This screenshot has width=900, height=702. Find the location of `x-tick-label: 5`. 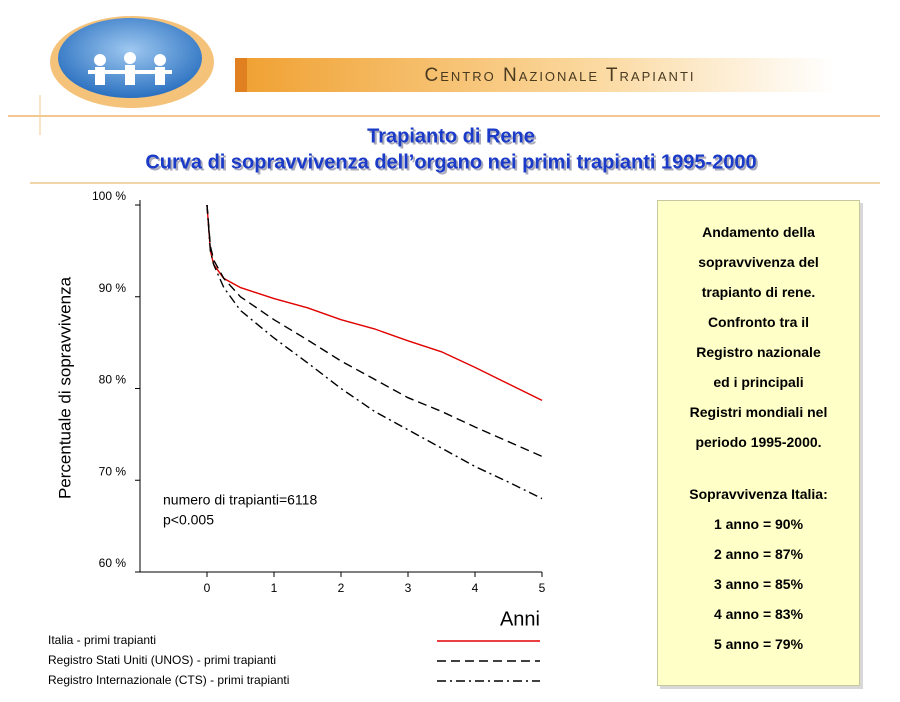

x-tick-label: 5 is located at coordinates (542, 588).